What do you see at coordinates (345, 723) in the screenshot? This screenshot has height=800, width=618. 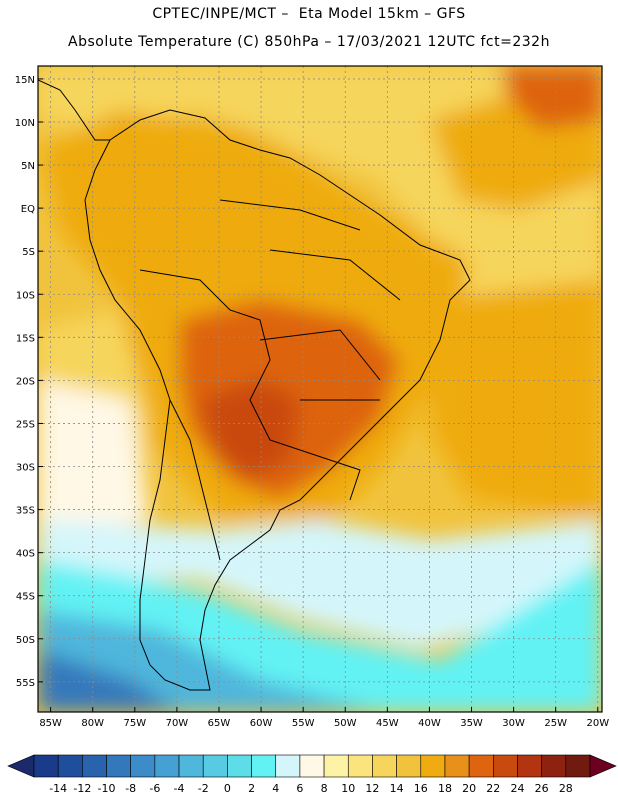 I see `lon-tick-label: 50W` at bounding box center [345, 723].